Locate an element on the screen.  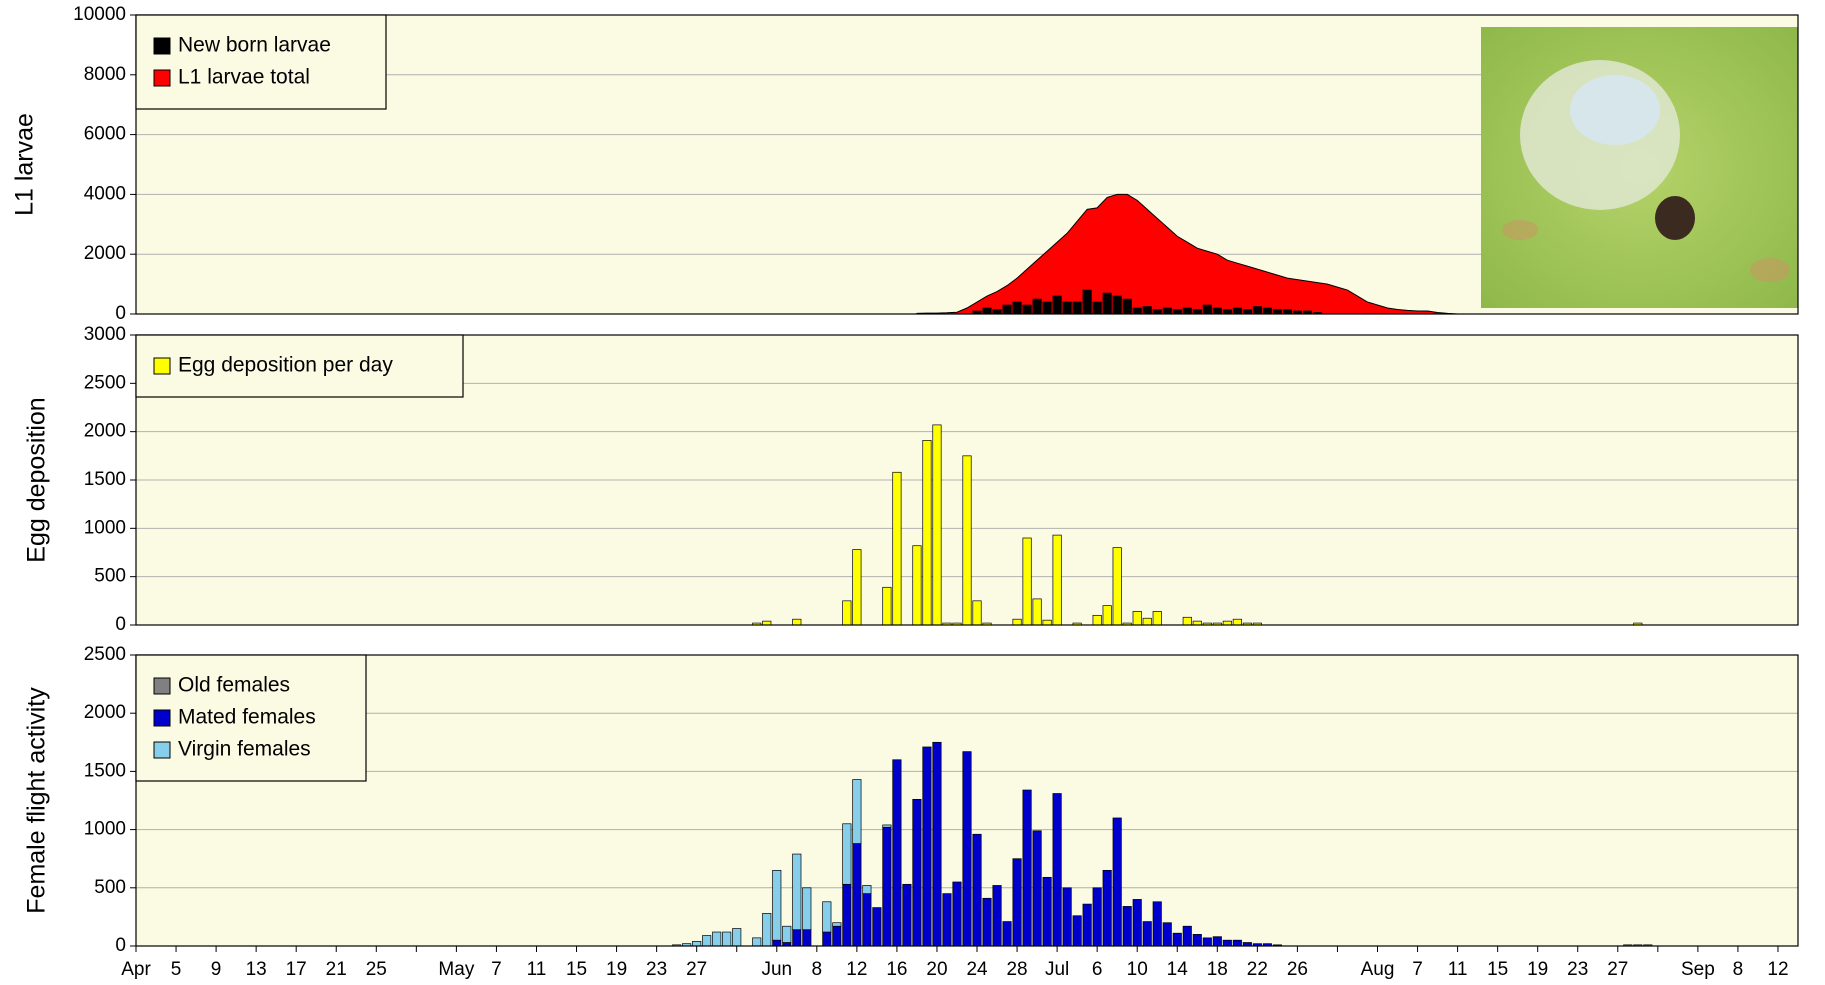
x-tick-label: 17 is located at coordinates (296, 969).